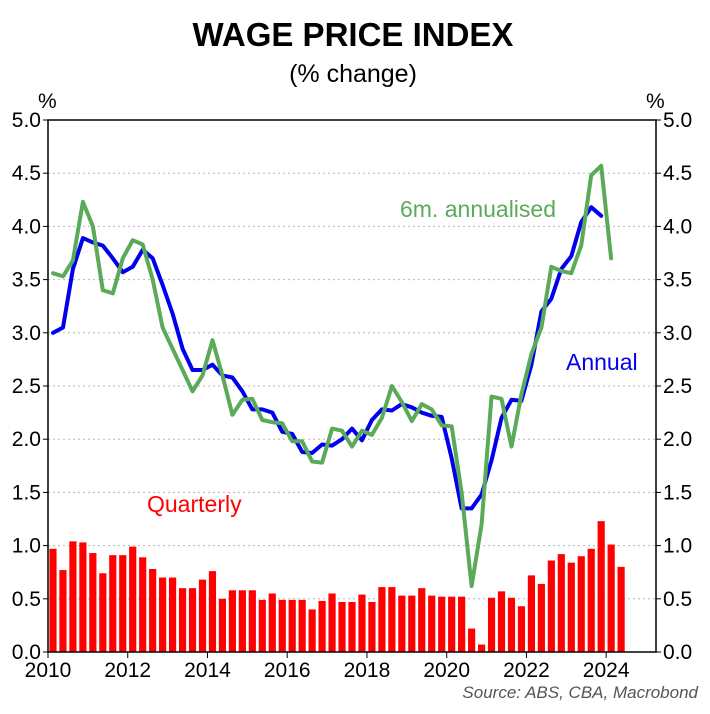 The width and height of the screenshot is (710, 714). What do you see at coordinates (526, 670) in the screenshot?
I see `x-tick-label: 2022` at bounding box center [526, 670].